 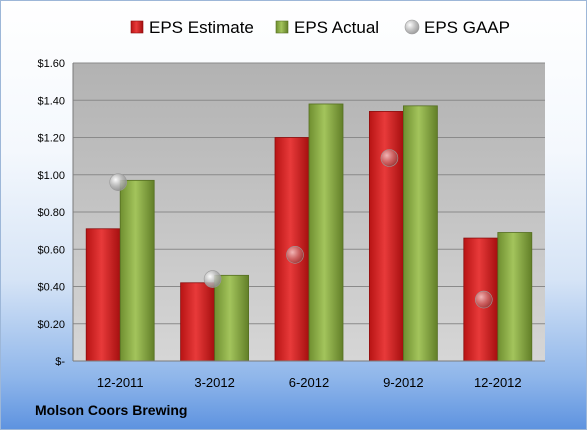 I want to click on x-tick-label: 6-2012, so click(x=309, y=382).